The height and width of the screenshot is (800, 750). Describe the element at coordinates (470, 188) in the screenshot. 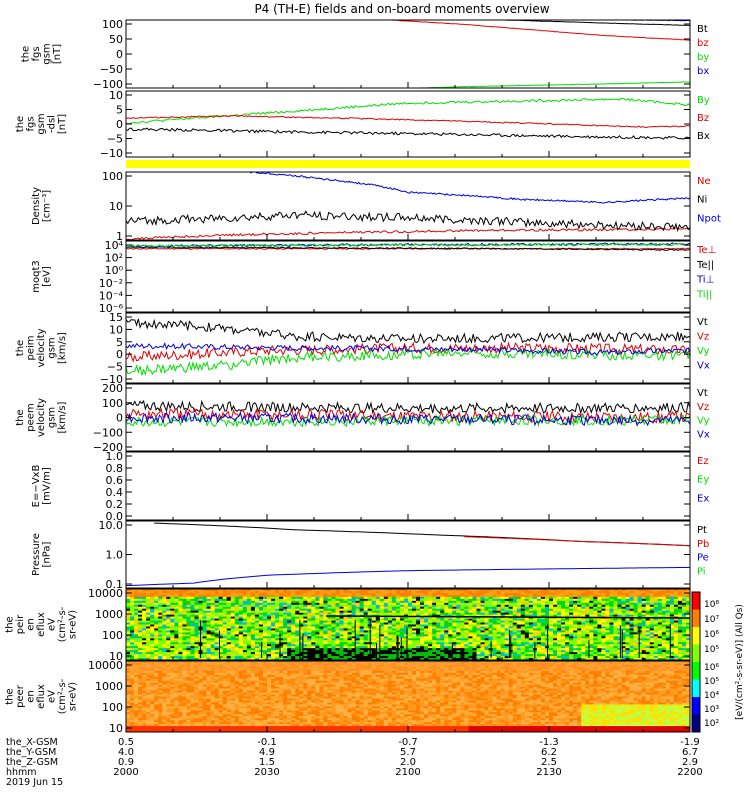

I see `series-line-npot` at that location.